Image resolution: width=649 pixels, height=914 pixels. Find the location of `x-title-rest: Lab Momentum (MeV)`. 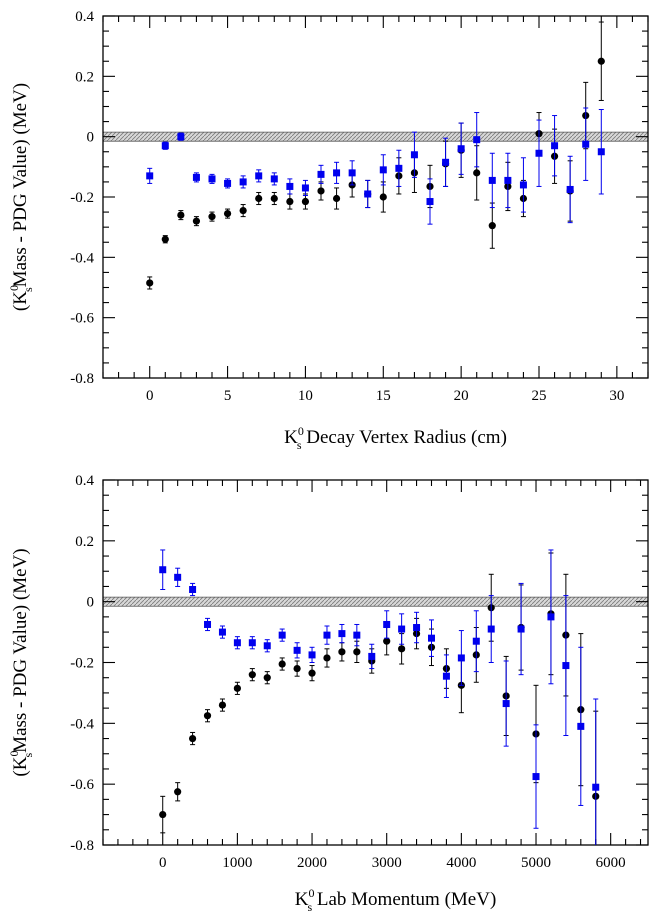

x-title-rest: Lab Momentum (MeV) is located at coordinates (404, 899).